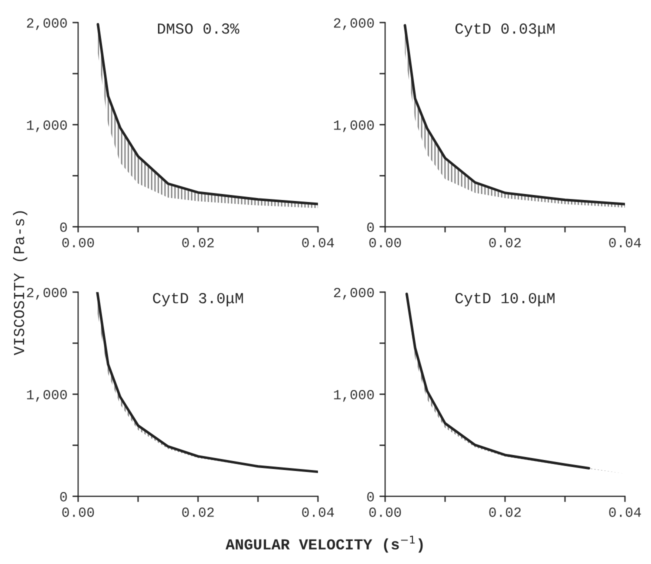 This screenshot has width=651, height=564. What do you see at coordinates (324, 544) in the screenshot?
I see `x-axis-title: ANGULAR VELOCITY (s$^{−1}$)` at bounding box center [324, 544].